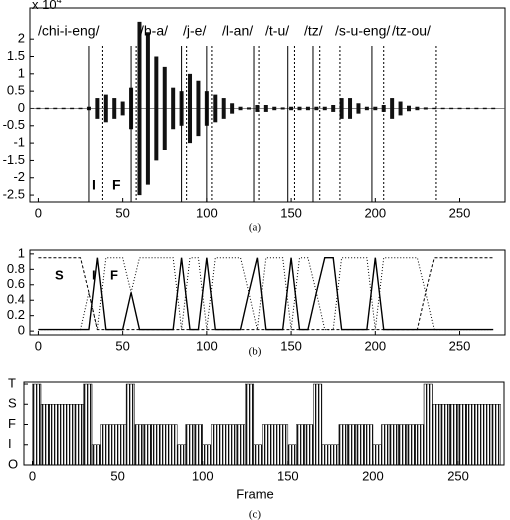 This screenshot has height=520, width=510. What do you see at coordinates (12, 423) in the screenshot?
I see `y-tick-label: F` at bounding box center [12, 423].